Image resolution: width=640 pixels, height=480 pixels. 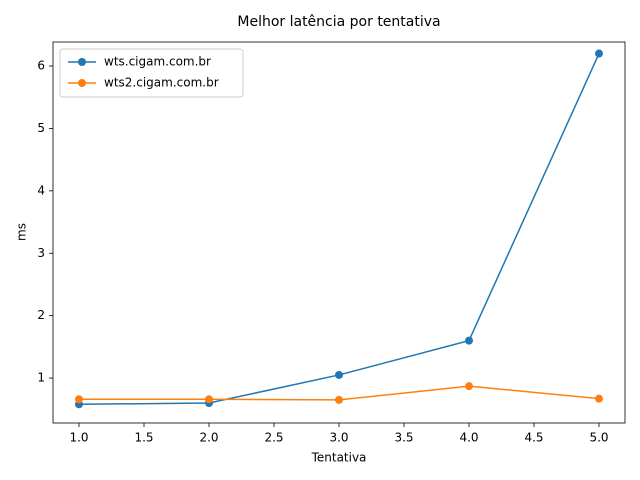 What do you see at coordinates (41, 315) in the screenshot?
I see `y-tick-label: 2` at bounding box center [41, 315].